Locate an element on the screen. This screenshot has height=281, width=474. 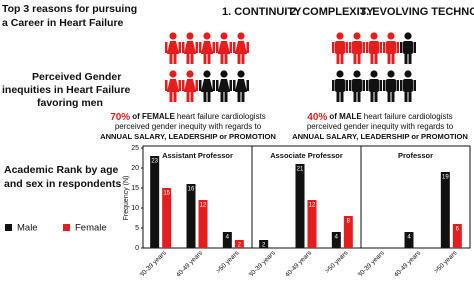
panel-frame is located at coordinates (415, 197).